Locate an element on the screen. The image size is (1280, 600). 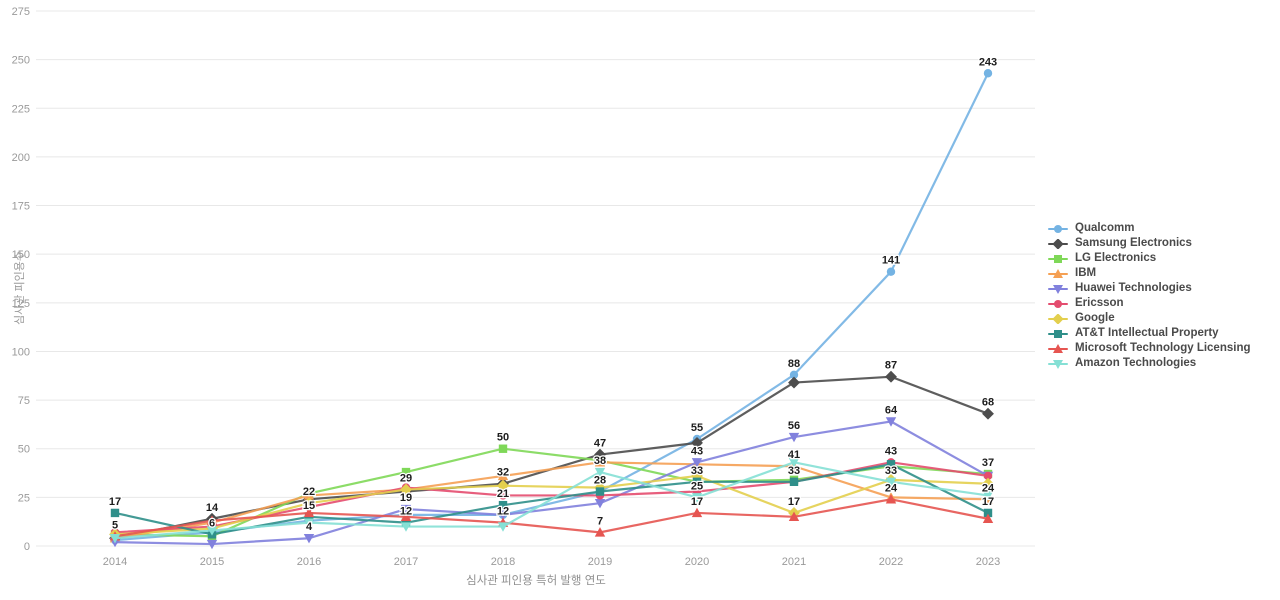
data-point-label: 32 is located at coordinates (503, 473).